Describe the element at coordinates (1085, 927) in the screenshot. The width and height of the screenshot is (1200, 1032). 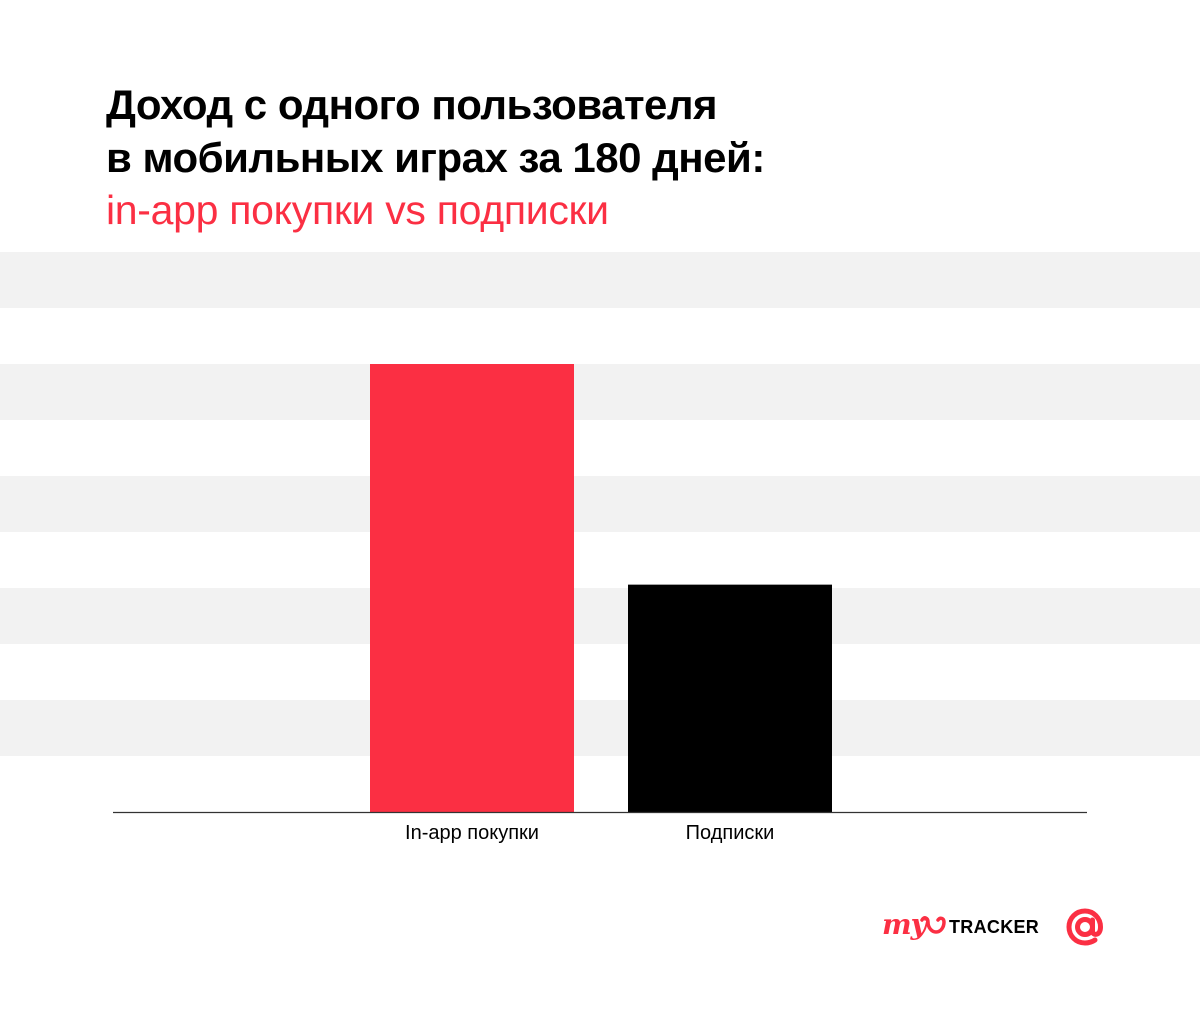
I see `at-sign-logo-icon` at that location.